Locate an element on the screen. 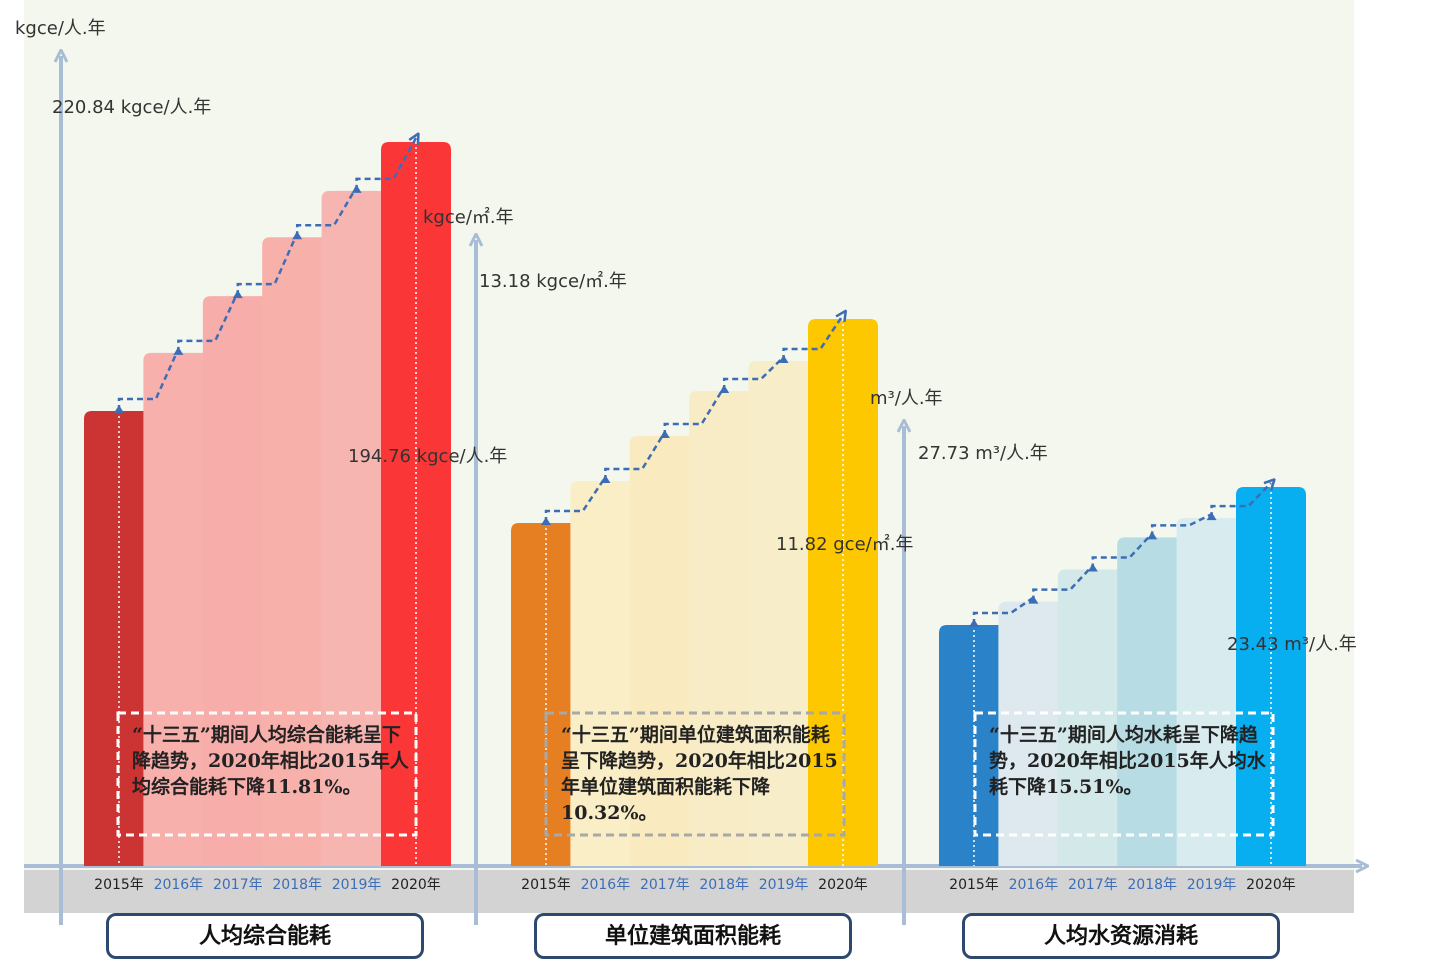  value-label-end: 11.82 gce/㎡.年 is located at coordinates (844, 544).